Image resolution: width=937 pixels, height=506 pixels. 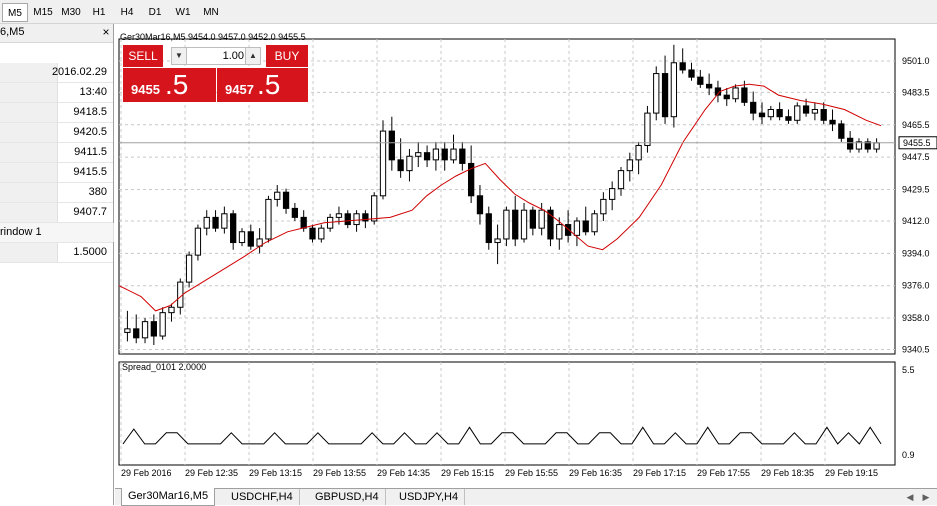 What do you see at coordinates (90, 172) in the screenshot?
I see `data-window-value: 9415.5` at bounding box center [90, 172].